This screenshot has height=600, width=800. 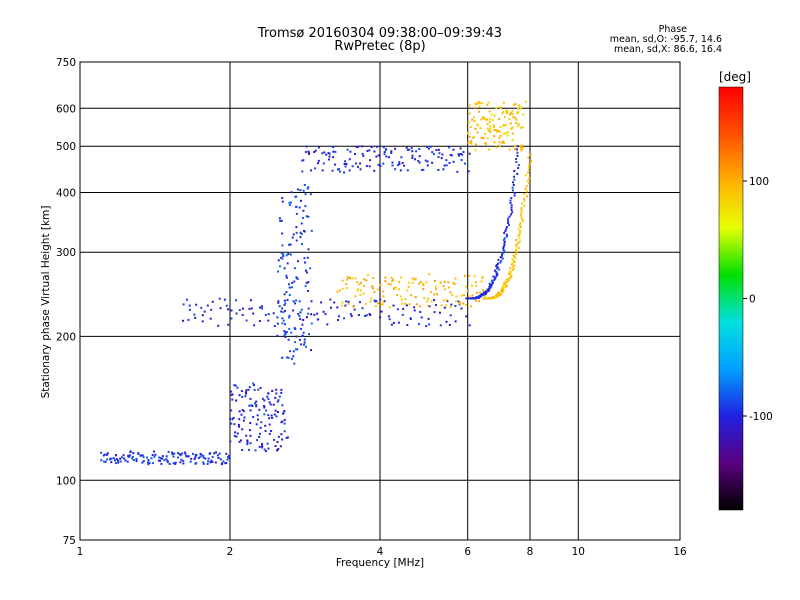 I want to click on y-tick-label: 100, so click(x=66, y=481).